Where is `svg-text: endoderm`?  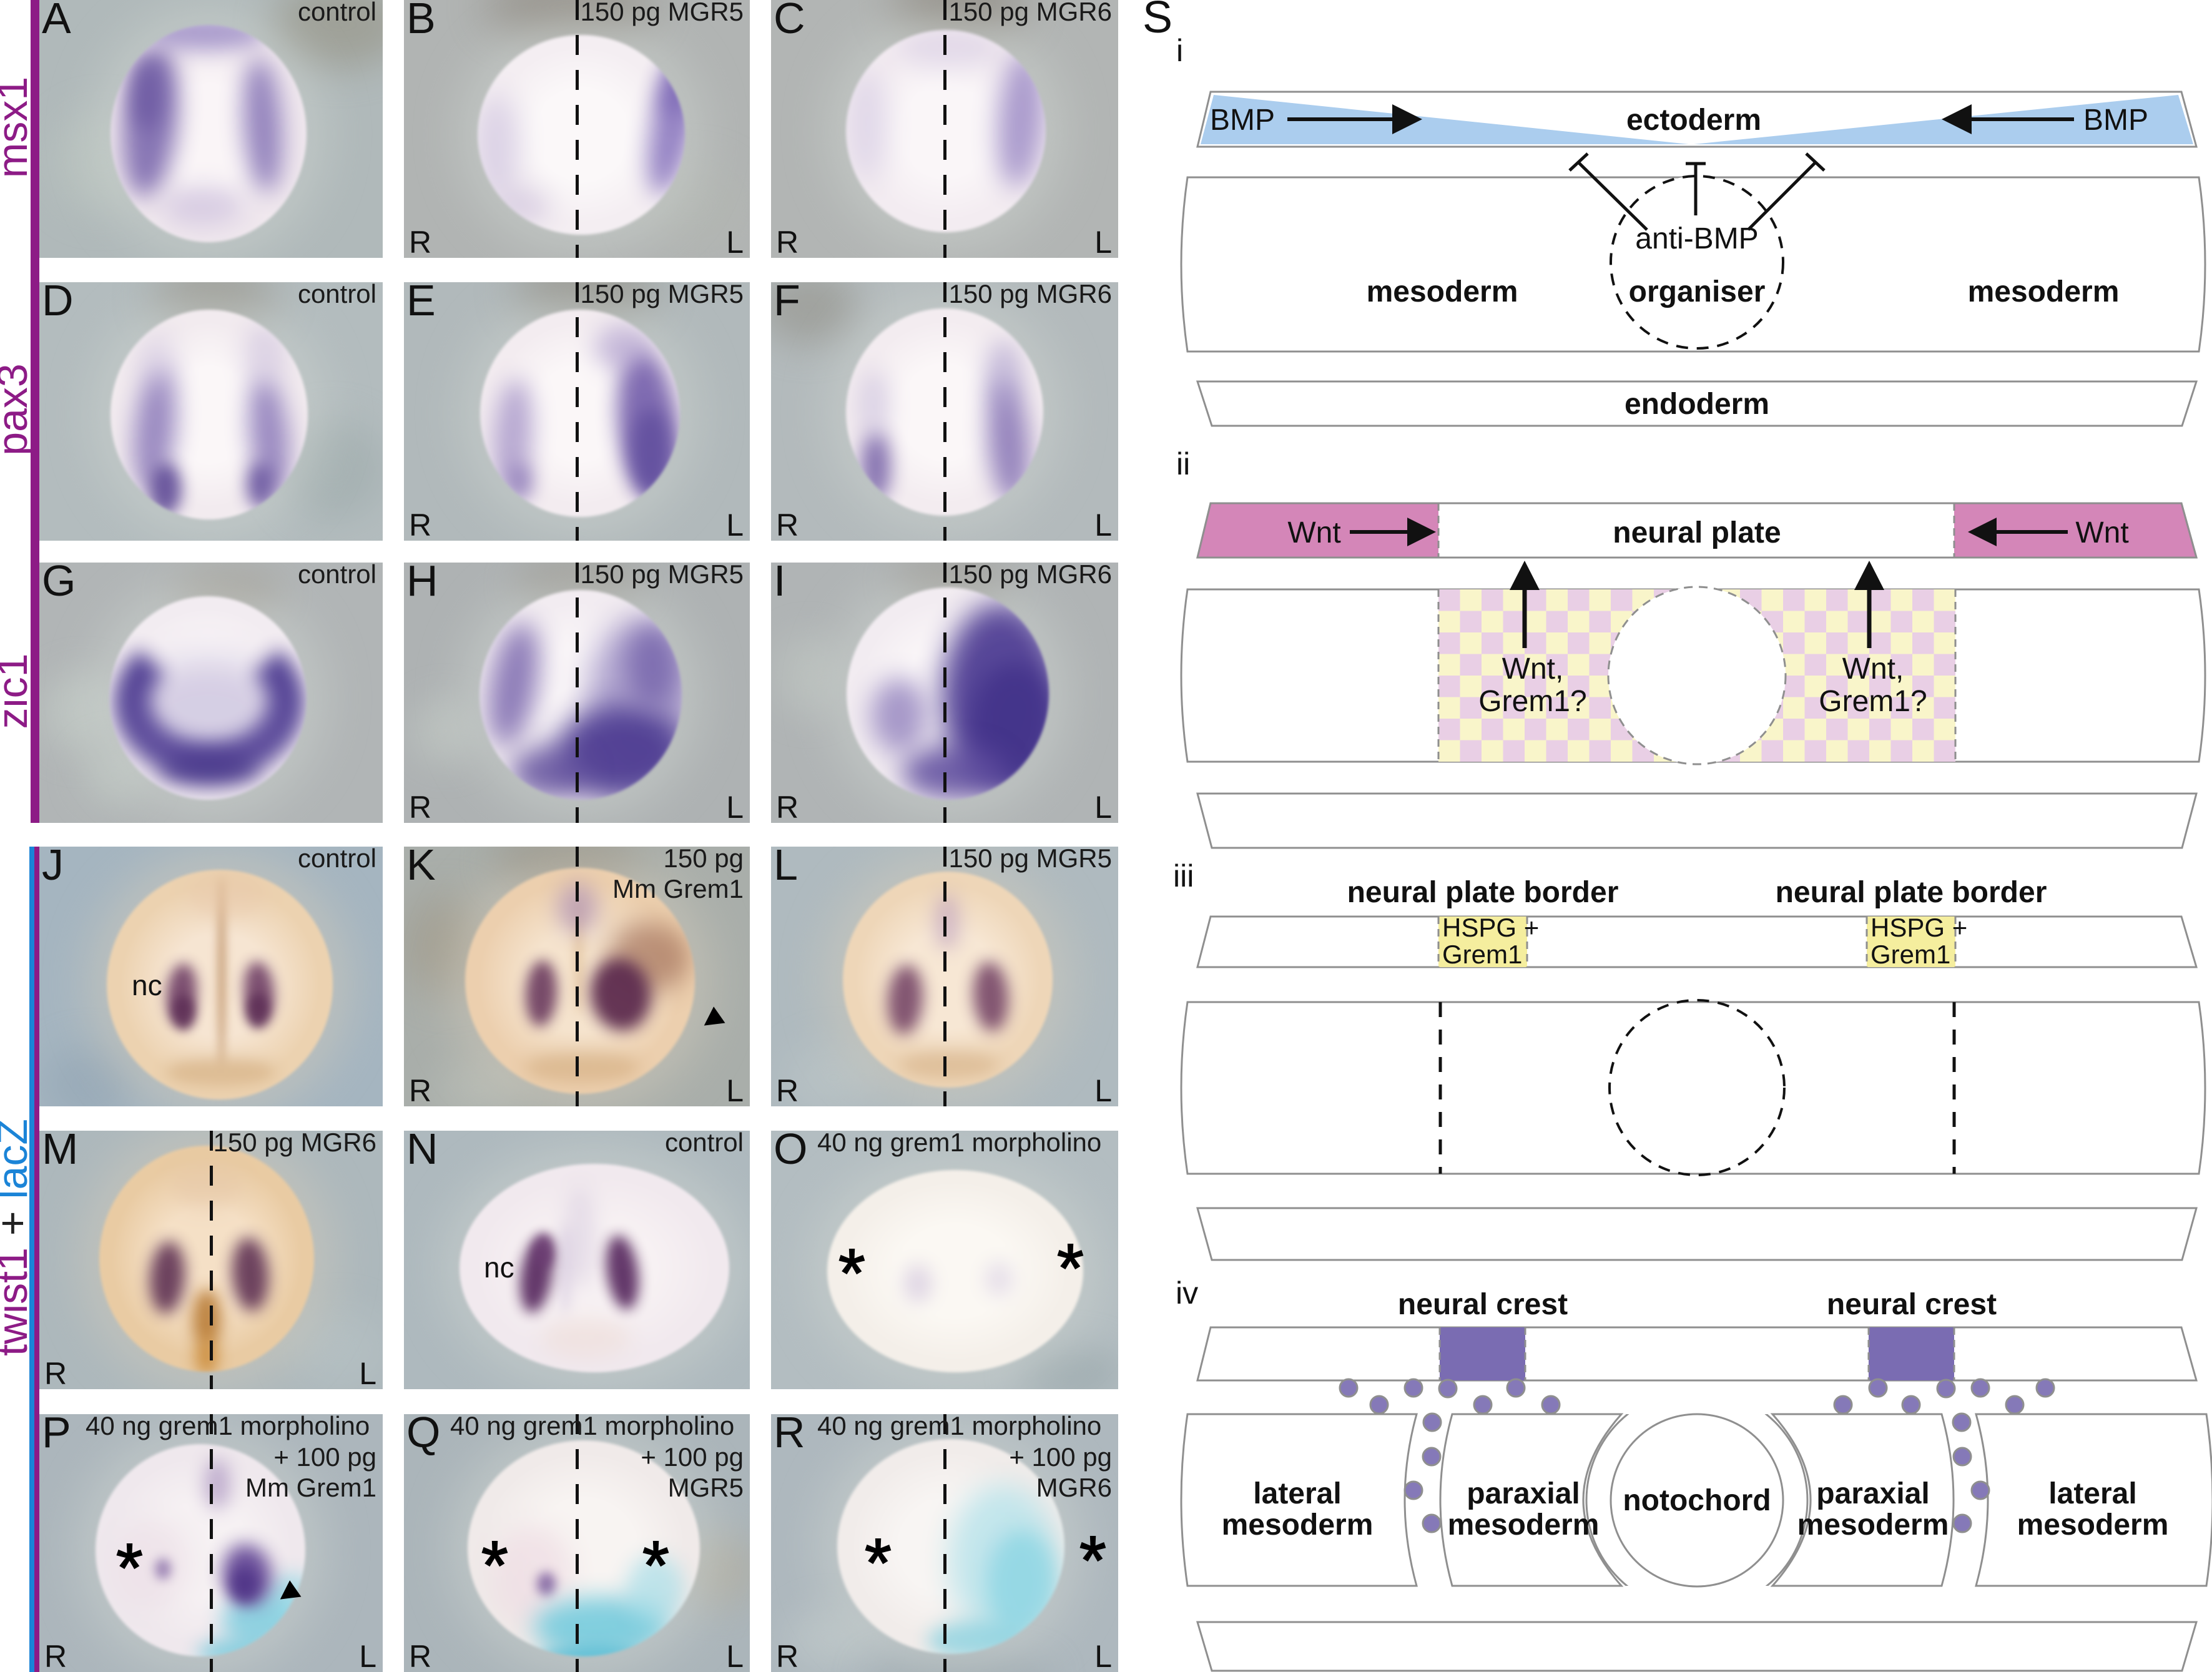
svg-text: endoderm is located at coordinates (1697, 404).